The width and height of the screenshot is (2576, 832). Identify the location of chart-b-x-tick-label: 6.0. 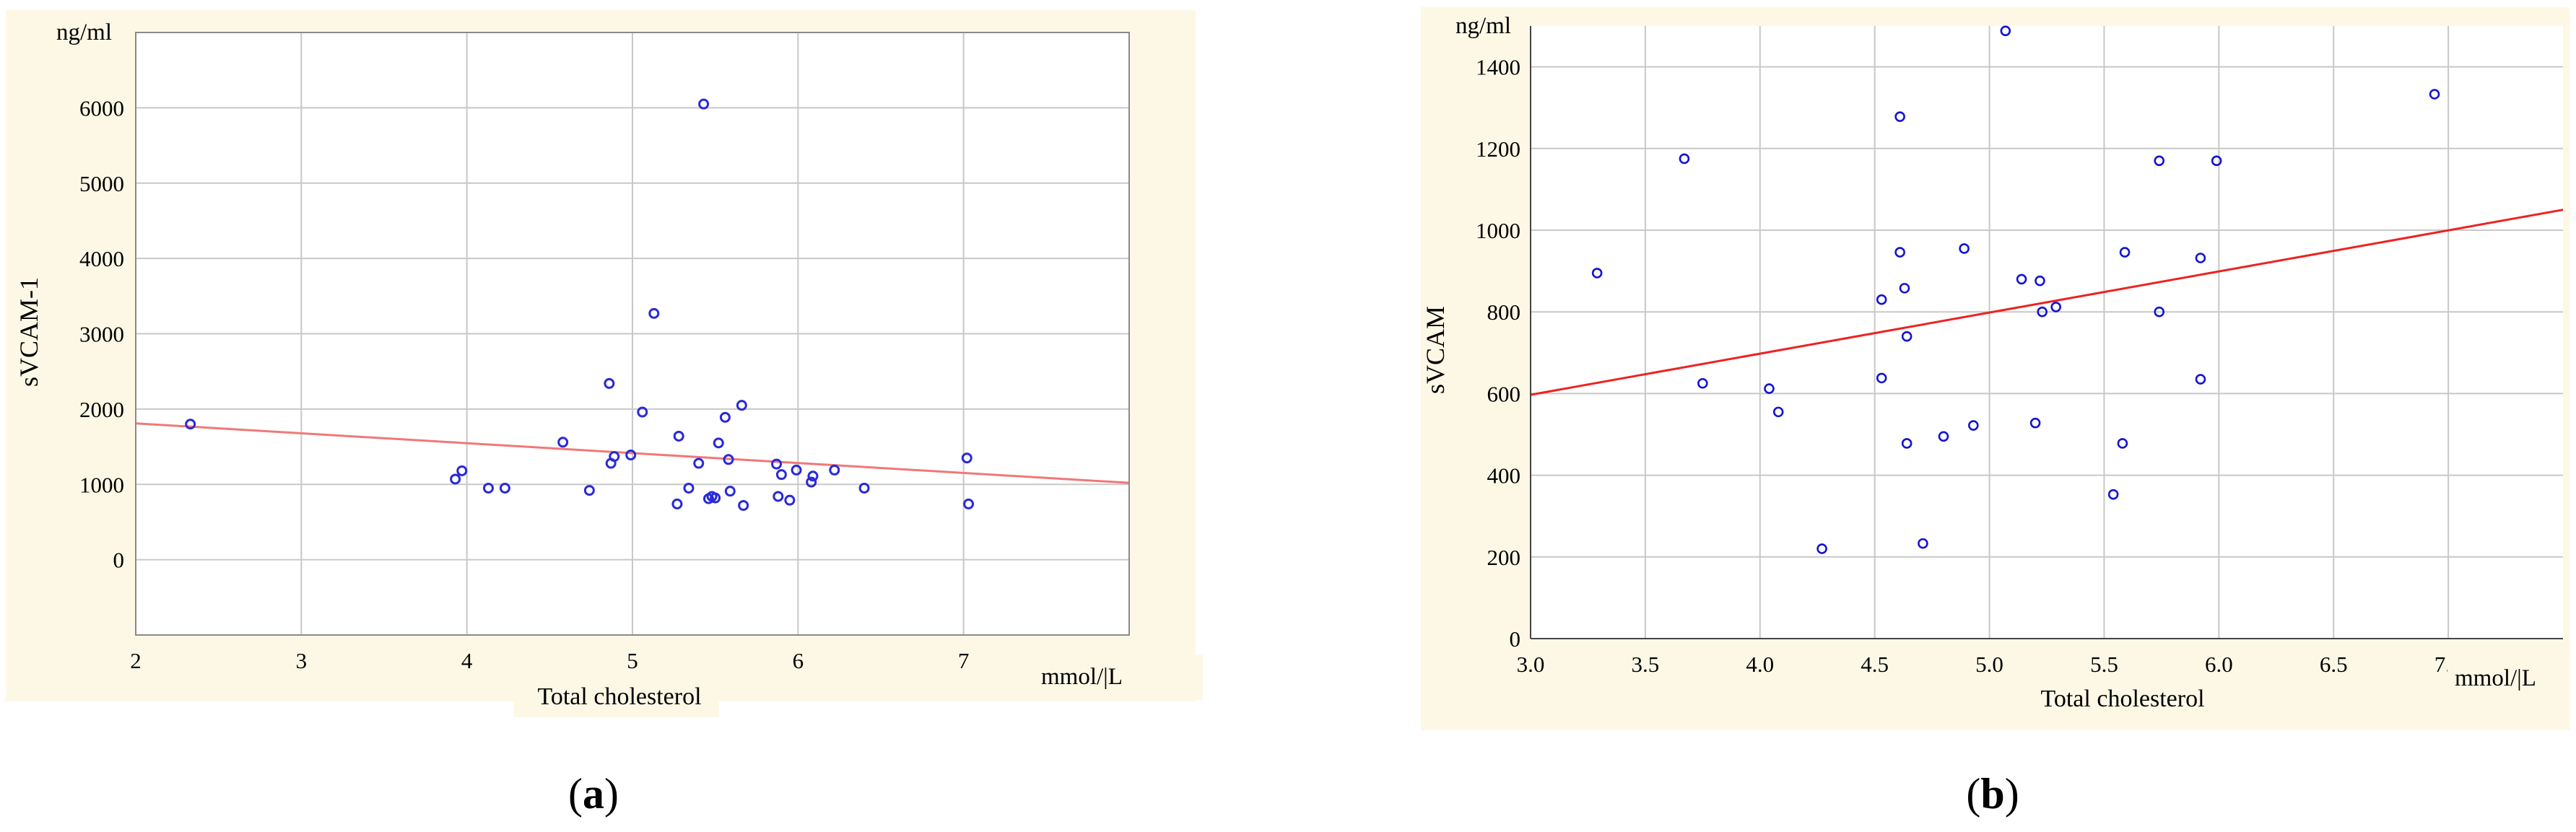
(2219, 664).